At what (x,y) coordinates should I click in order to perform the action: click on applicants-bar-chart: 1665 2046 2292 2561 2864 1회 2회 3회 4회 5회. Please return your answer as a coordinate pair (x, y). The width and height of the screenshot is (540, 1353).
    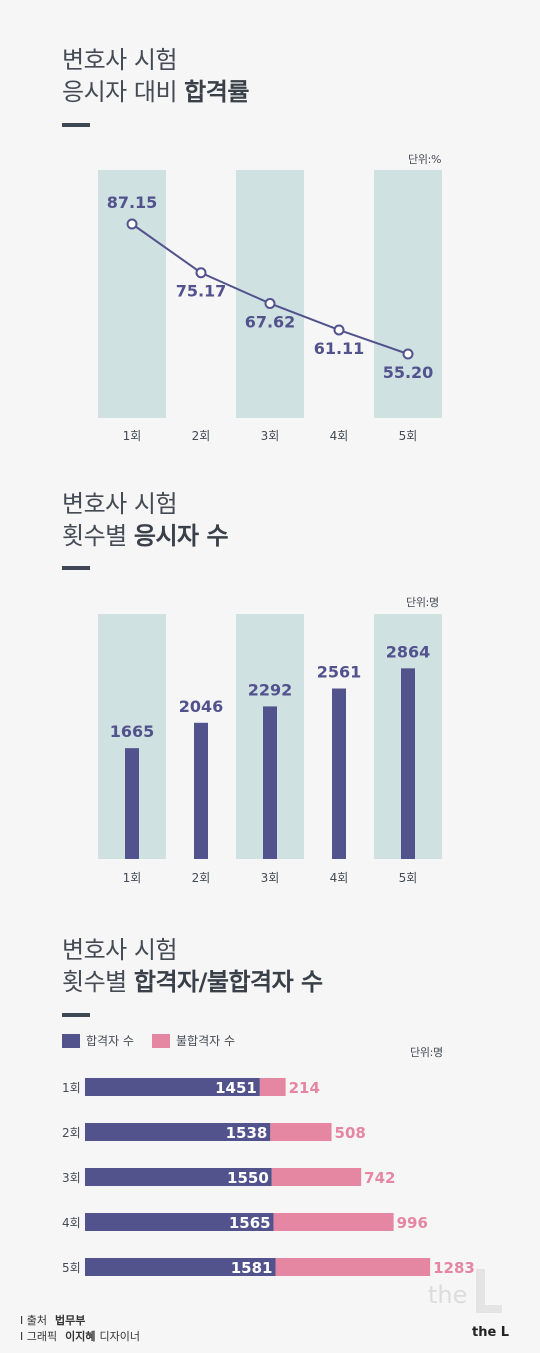
    Looking at the image, I should click on (270, 749).